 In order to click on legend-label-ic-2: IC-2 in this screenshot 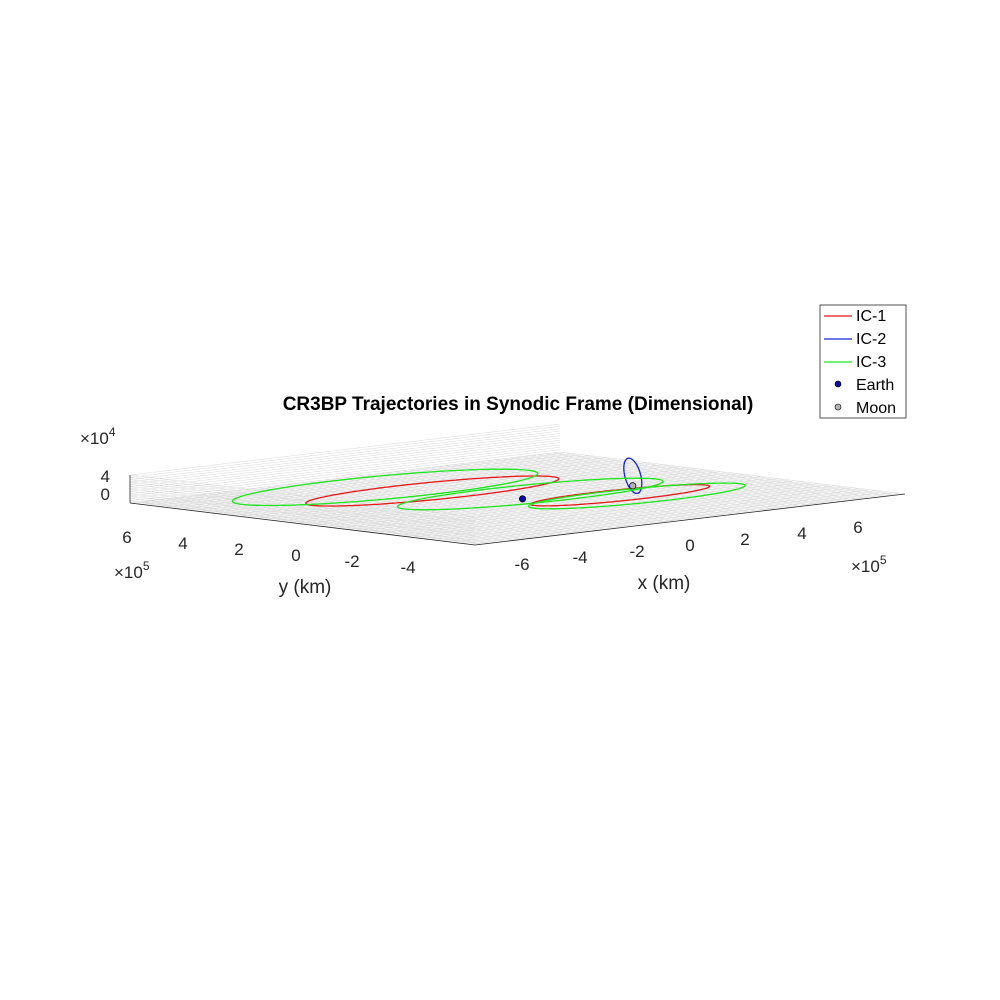, I will do `click(871, 339)`.